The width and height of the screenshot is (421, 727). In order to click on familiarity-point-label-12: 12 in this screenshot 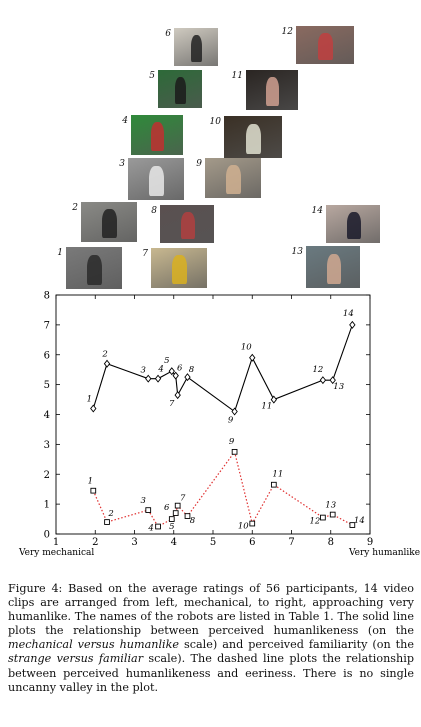, I will do `click(317, 370)`.